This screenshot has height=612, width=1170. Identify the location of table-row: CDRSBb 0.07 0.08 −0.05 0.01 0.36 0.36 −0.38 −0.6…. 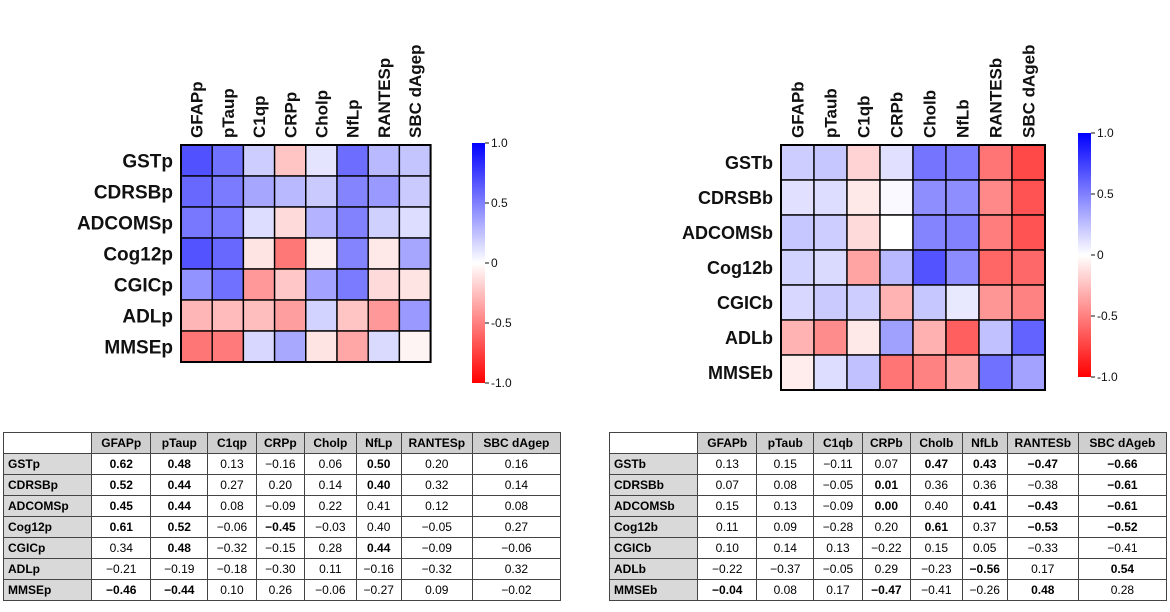
(888, 485).